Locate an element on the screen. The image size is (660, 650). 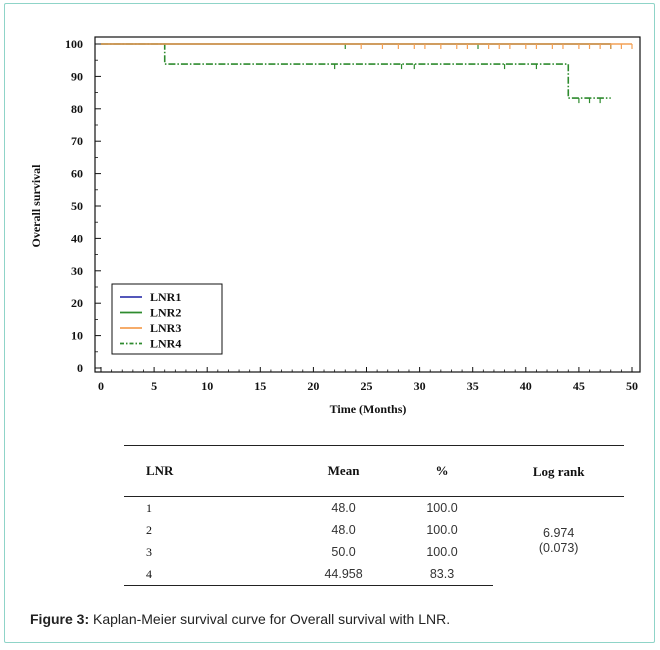
x-tick-label: 50 is located at coordinates (632, 386).